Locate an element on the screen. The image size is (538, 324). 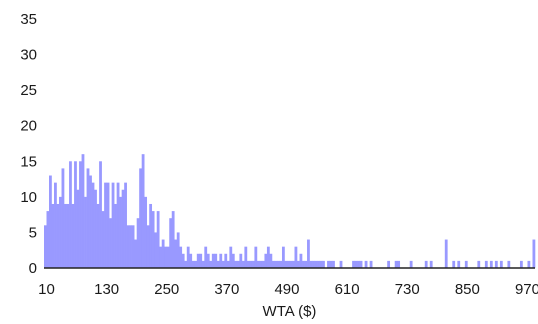
x-tick-label: 610 is located at coordinates (347, 289).